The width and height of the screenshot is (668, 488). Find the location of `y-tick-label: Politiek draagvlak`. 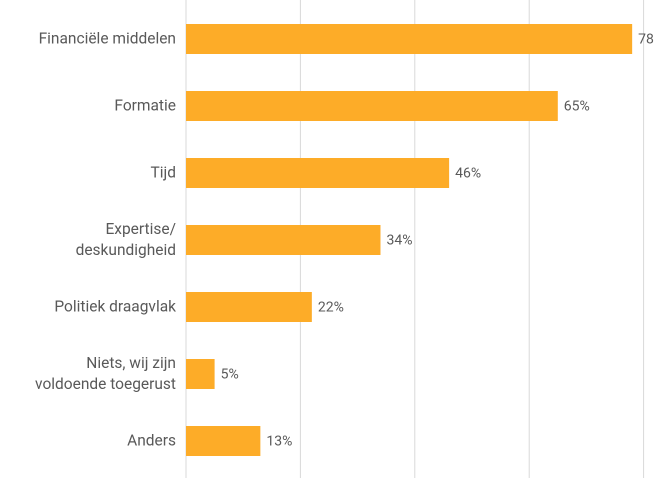

y-tick-label: Politiek draagvlak is located at coordinates (115, 306).